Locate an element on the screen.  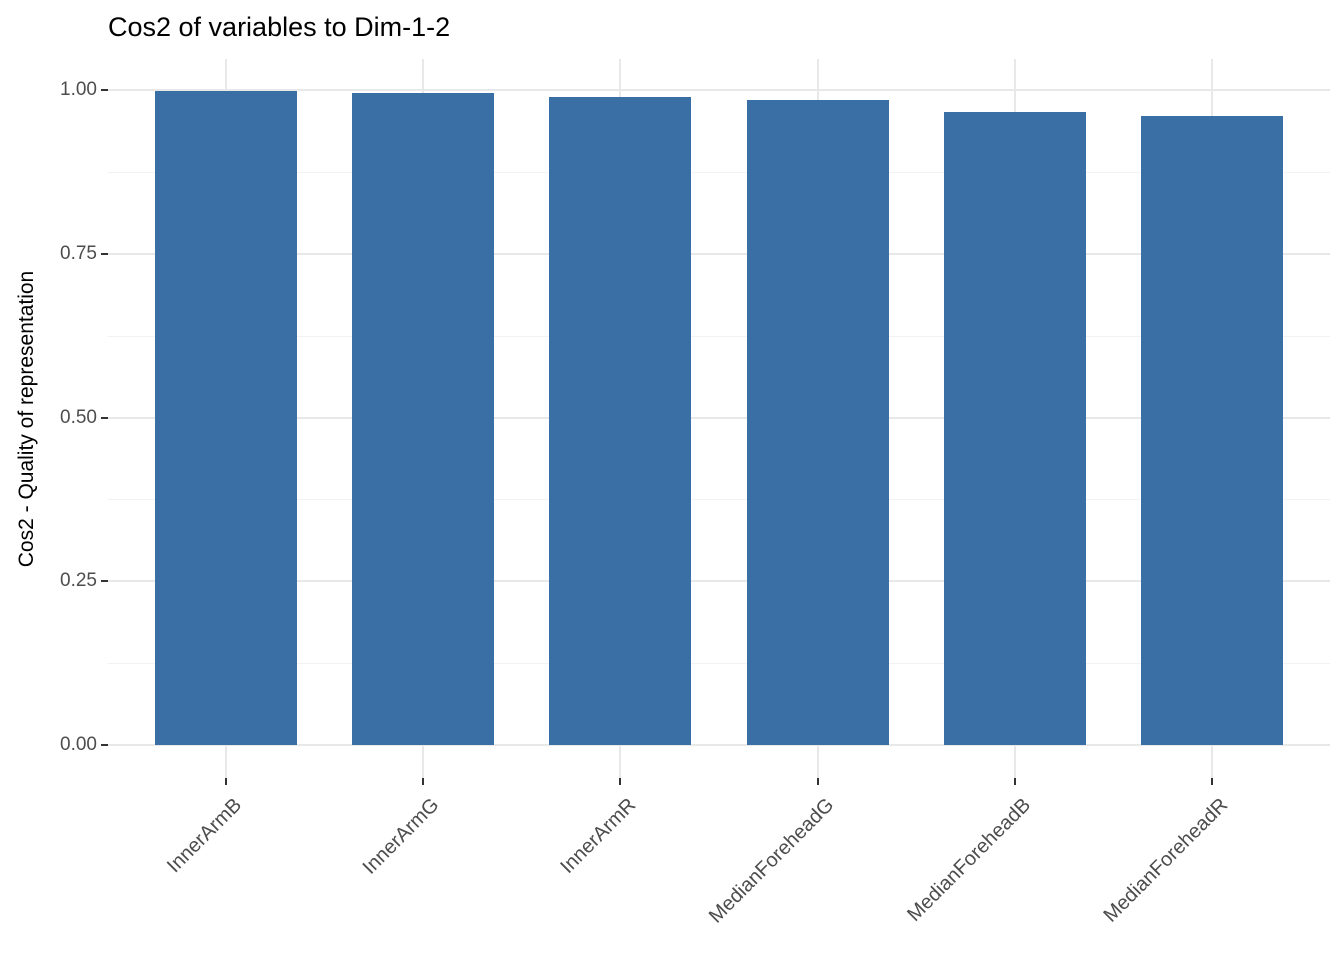
y-tick-label: 0.50 is located at coordinates (78, 417).